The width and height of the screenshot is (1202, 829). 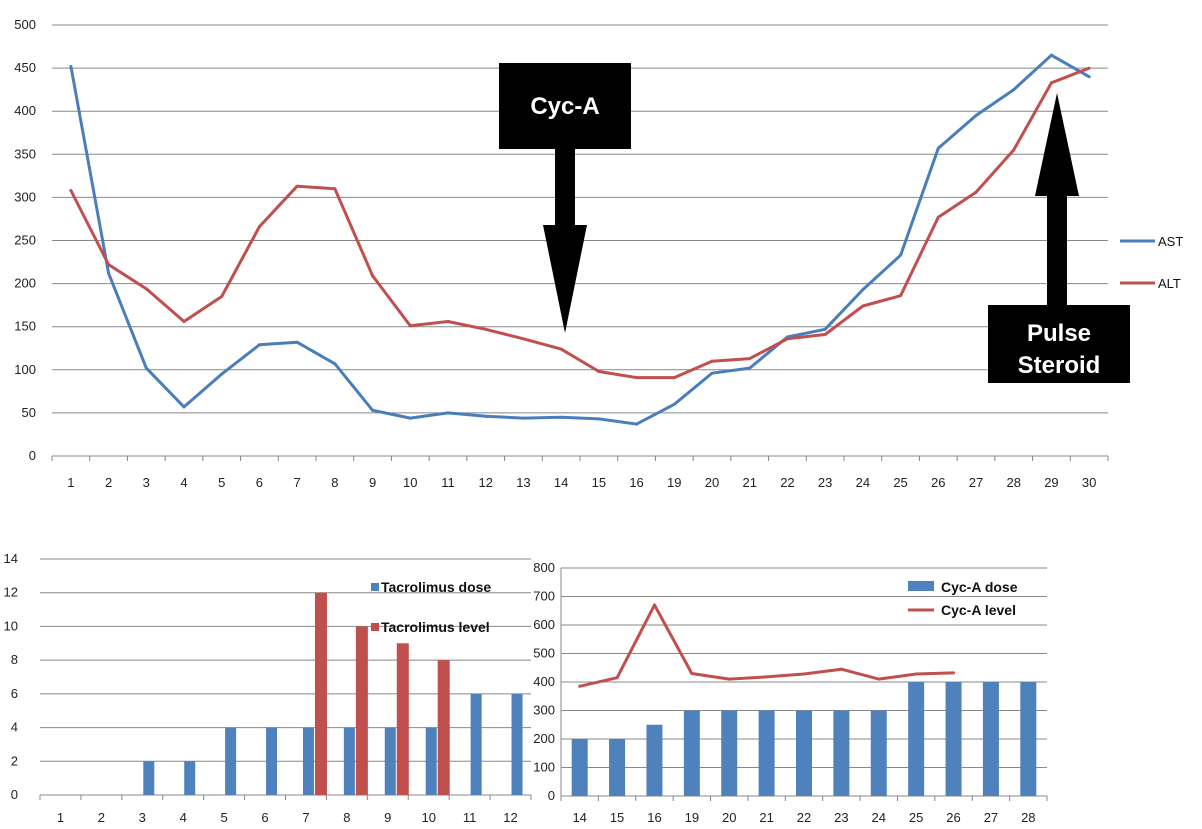 I want to click on y-tick-label: 200, so click(x=25, y=283).